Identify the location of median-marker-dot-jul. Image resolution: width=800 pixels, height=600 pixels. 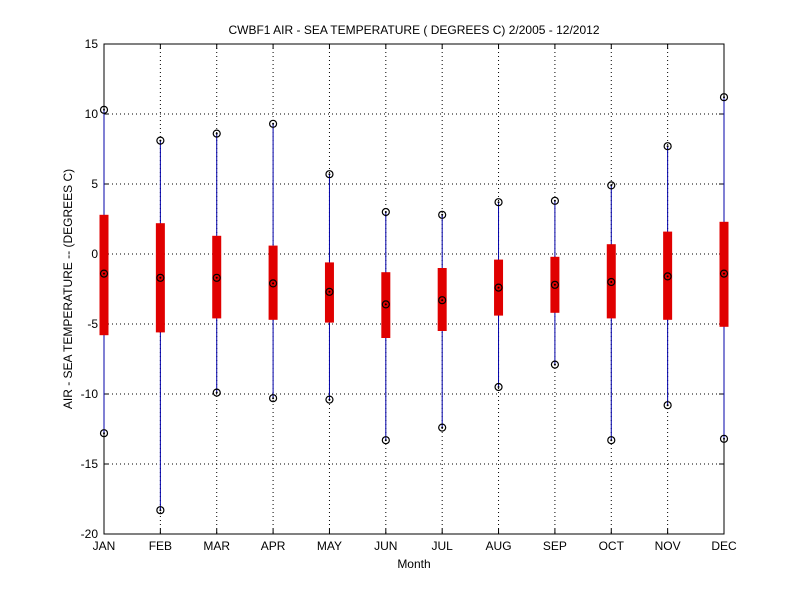
(442, 300).